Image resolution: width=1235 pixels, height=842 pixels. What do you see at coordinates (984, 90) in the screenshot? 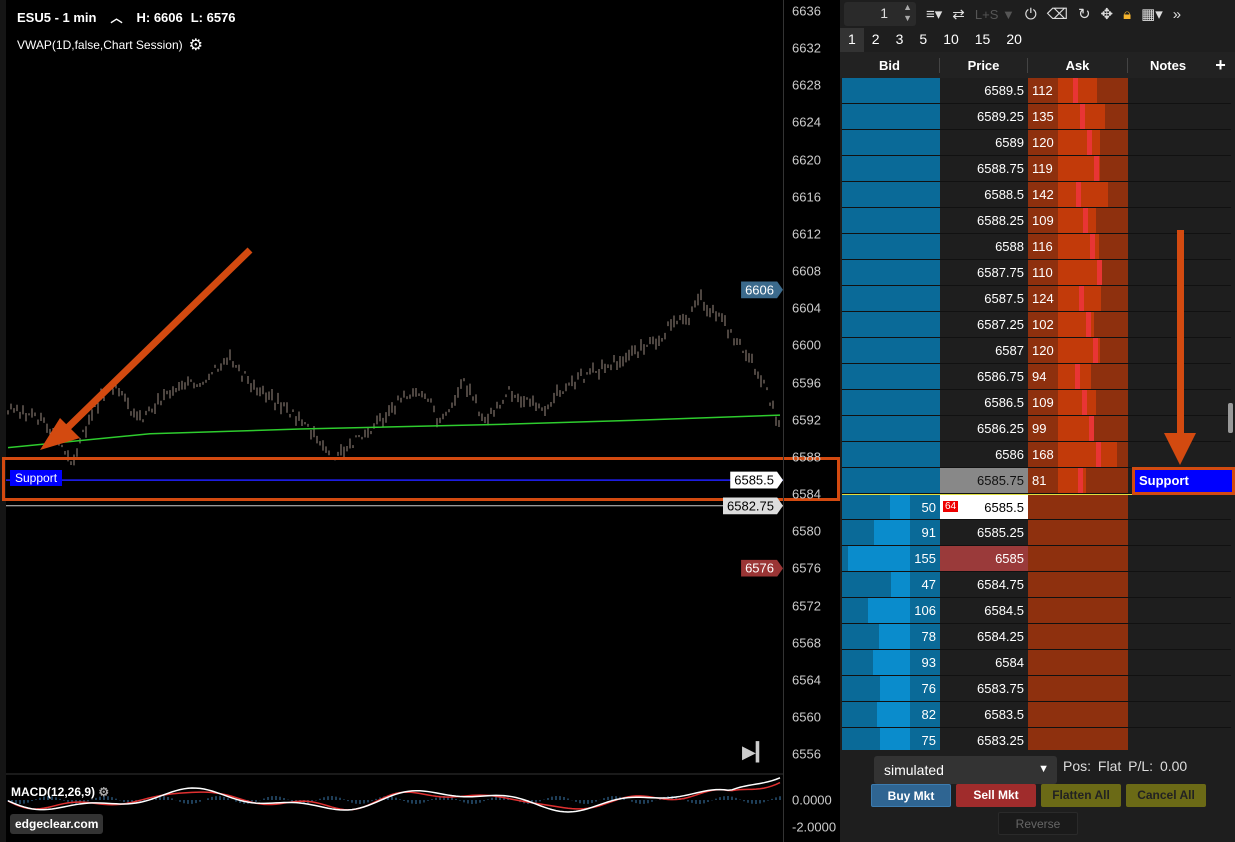
I see `price-cell: 6589.5` at bounding box center [984, 90].